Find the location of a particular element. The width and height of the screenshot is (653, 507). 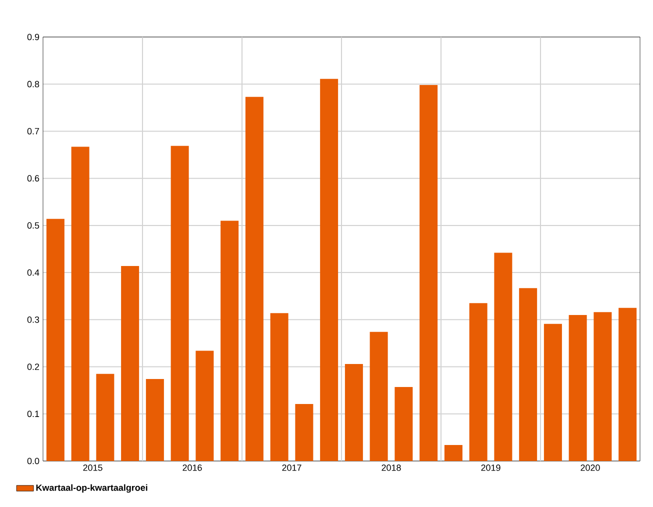

y-tick-label: 0.2 is located at coordinates (33, 367).